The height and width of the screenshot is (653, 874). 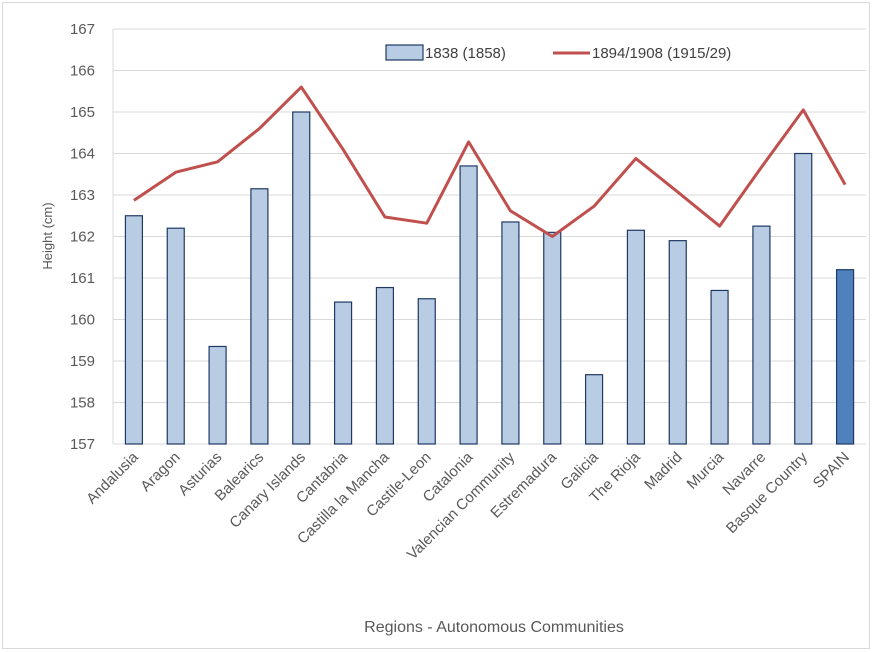 I want to click on x-category-label: SPAIN, so click(x=831, y=470).